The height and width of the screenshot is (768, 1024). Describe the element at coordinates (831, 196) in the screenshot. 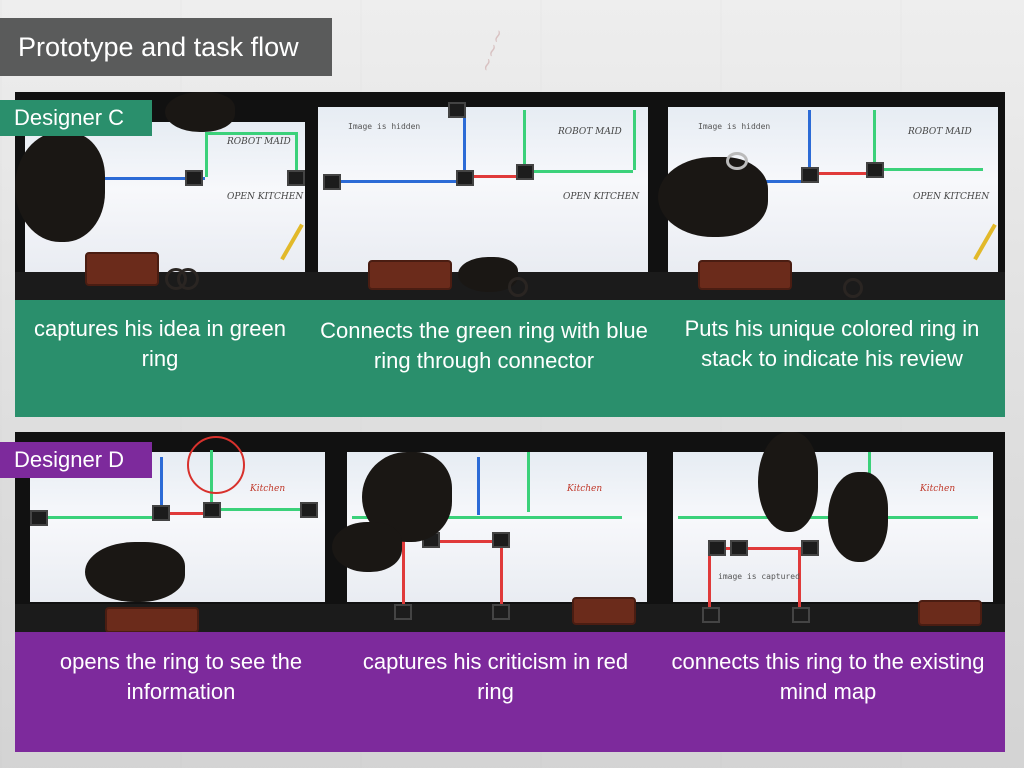

I see `designer-c-photo-3: Image is hidden ROBOT MAID OPEN KITCHEN` at that location.